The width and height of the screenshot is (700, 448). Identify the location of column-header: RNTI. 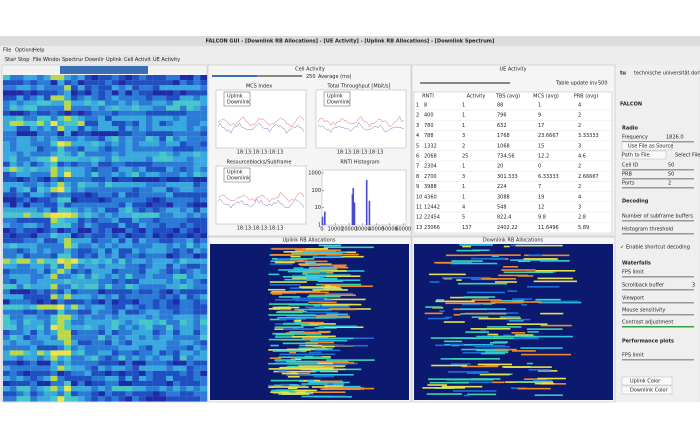
(428, 97).